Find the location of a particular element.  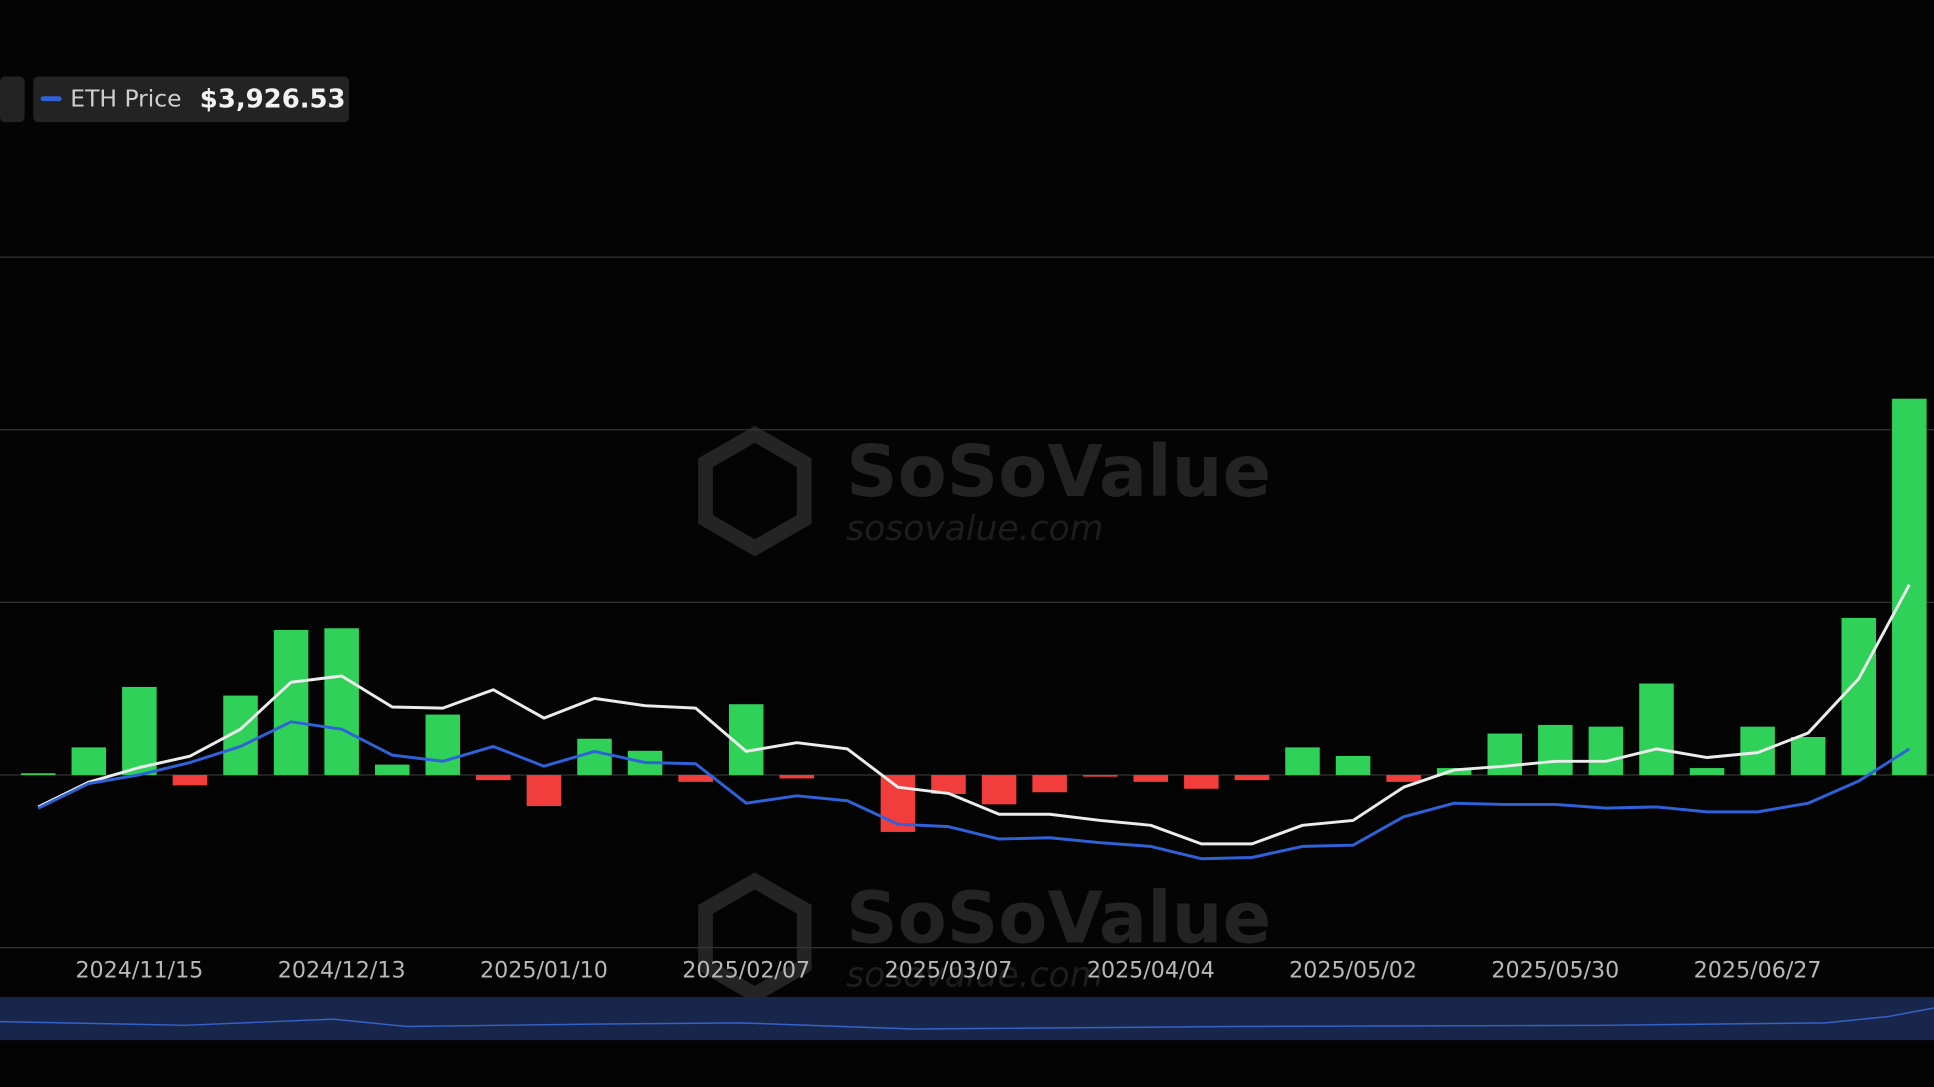

legend-value: $3,926.53 is located at coordinates (273, 99).